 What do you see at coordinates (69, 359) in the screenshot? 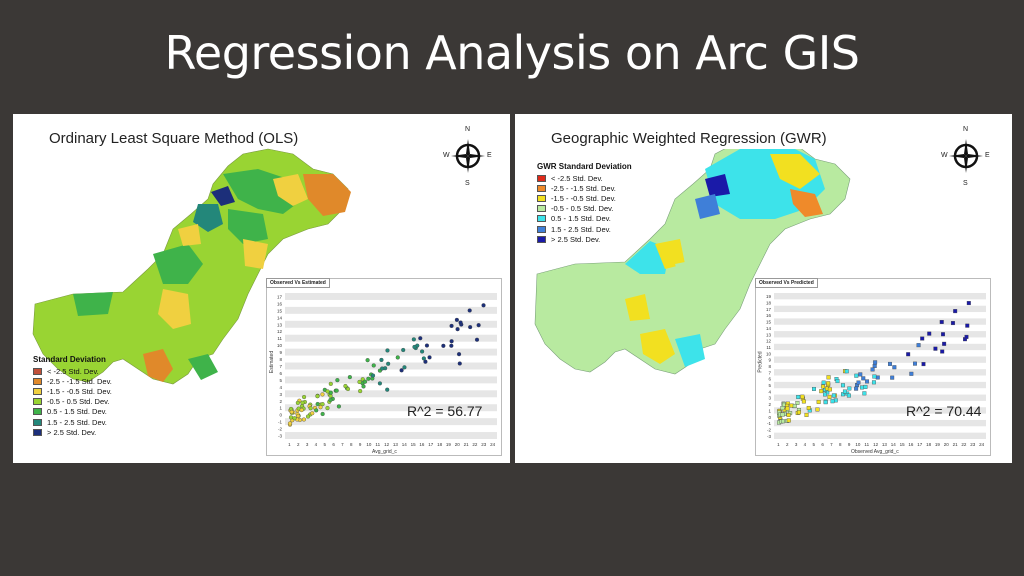
I see `ols-legend-title: Standard Deviation` at bounding box center [69, 359].